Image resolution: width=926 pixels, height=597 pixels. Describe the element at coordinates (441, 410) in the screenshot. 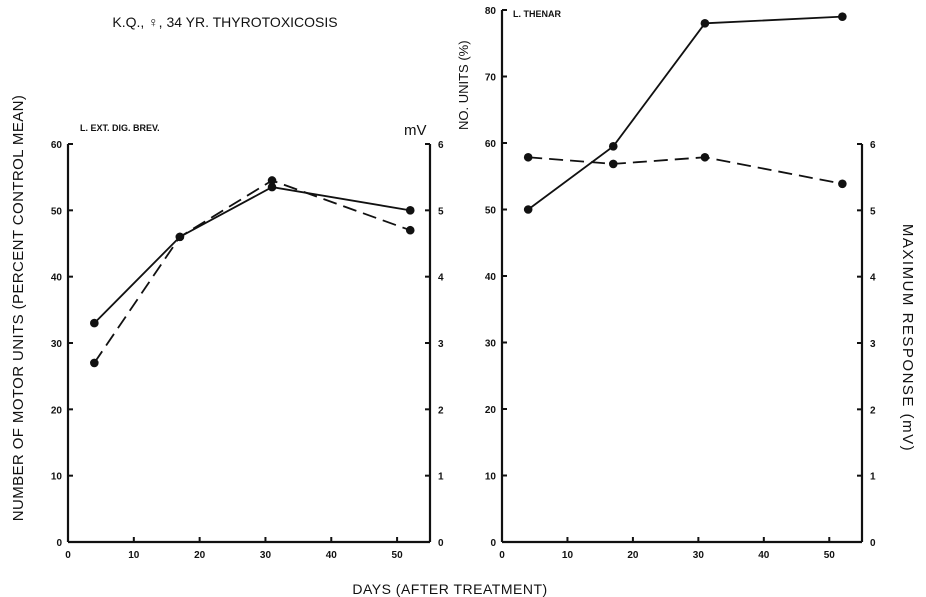

I see `left-y-right-tick-label: 2` at that location.